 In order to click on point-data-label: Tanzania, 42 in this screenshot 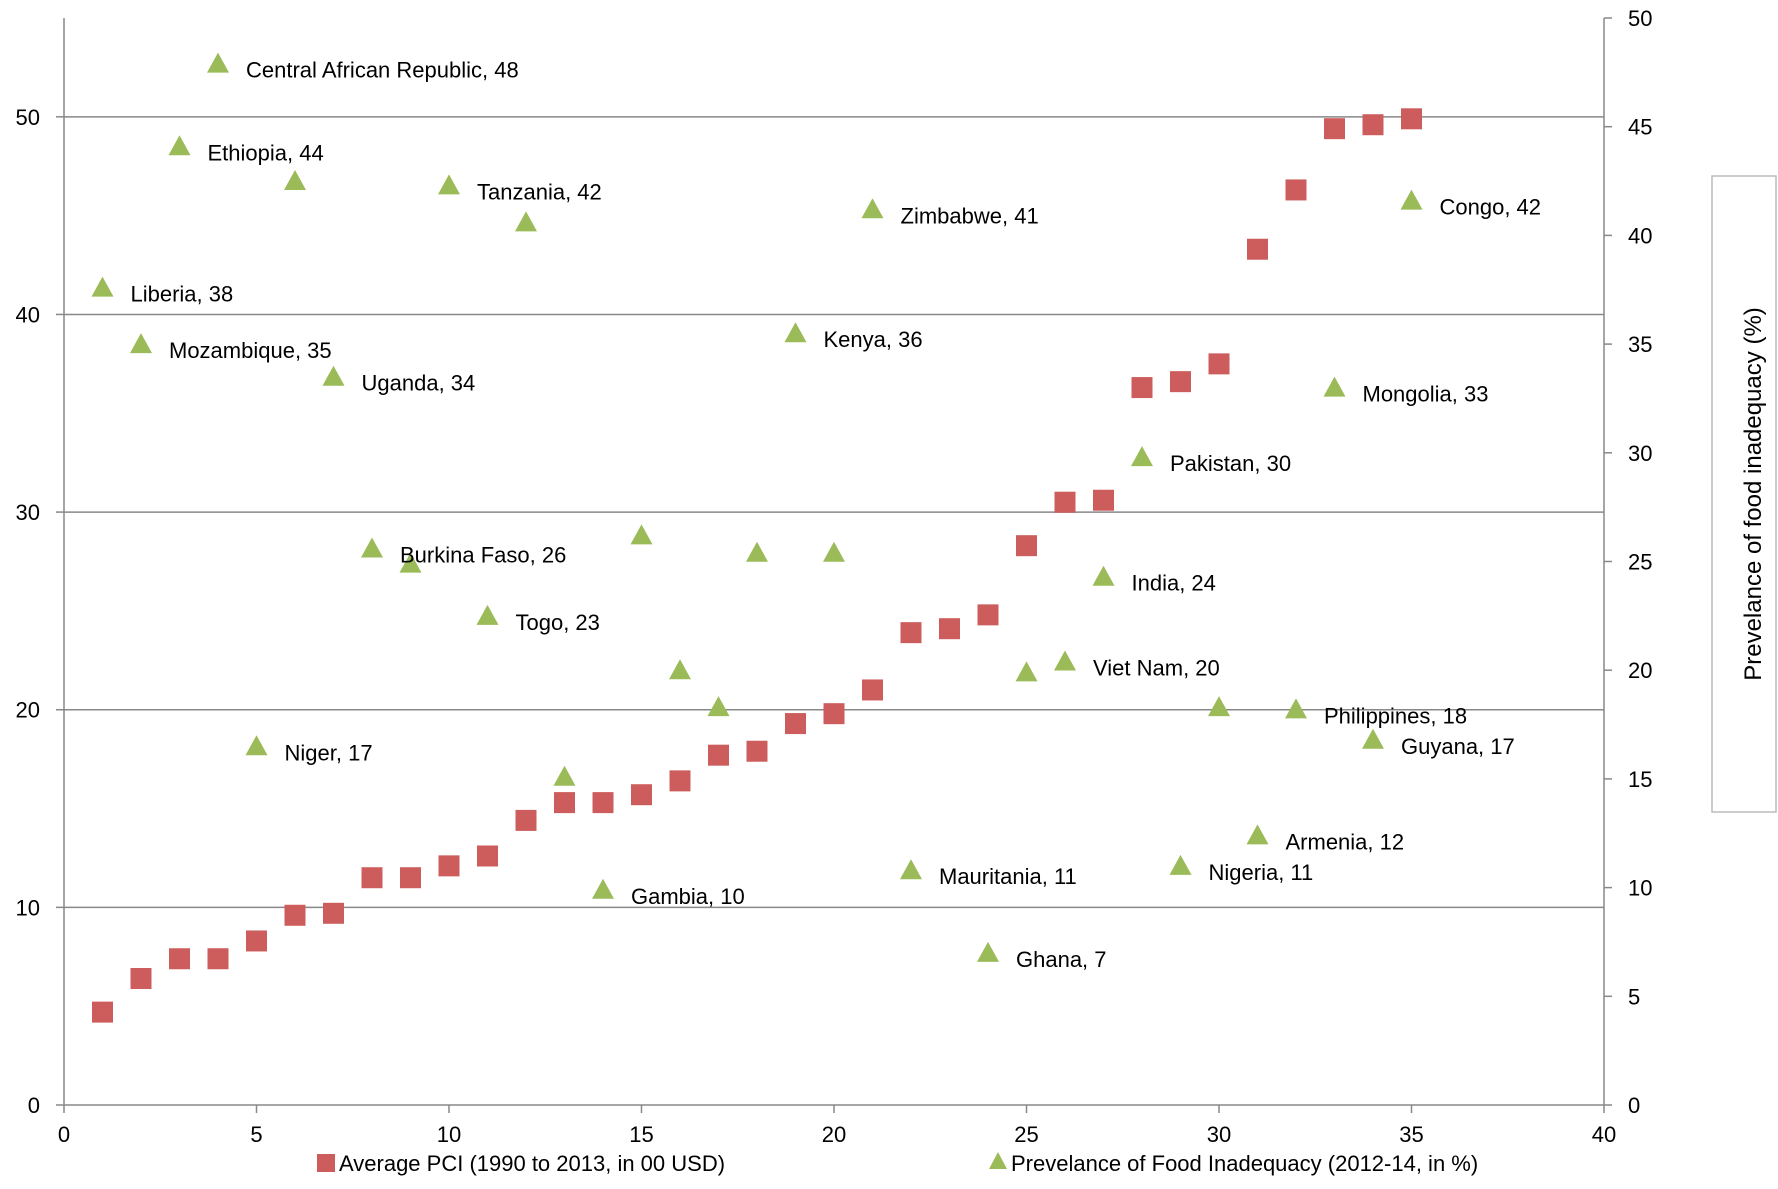, I will do `click(539, 191)`.